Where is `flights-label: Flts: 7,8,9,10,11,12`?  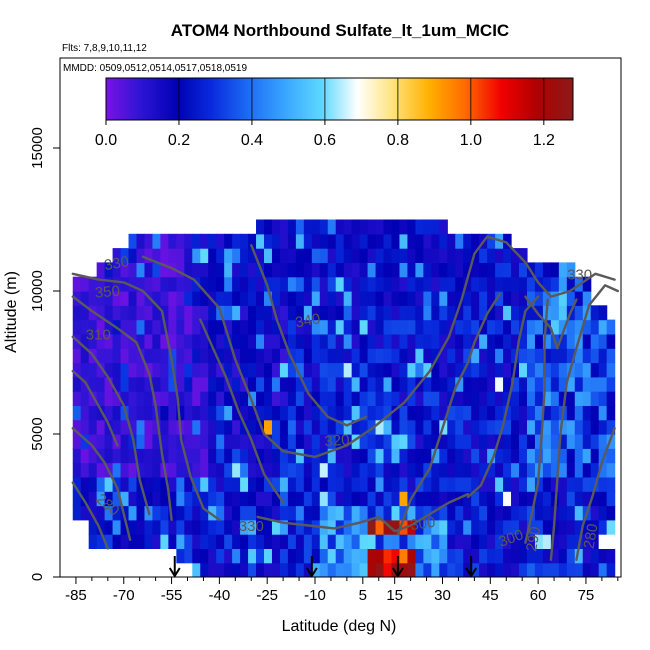
flights-label: Flts: 7,8,9,10,11,12 is located at coordinates (104, 48).